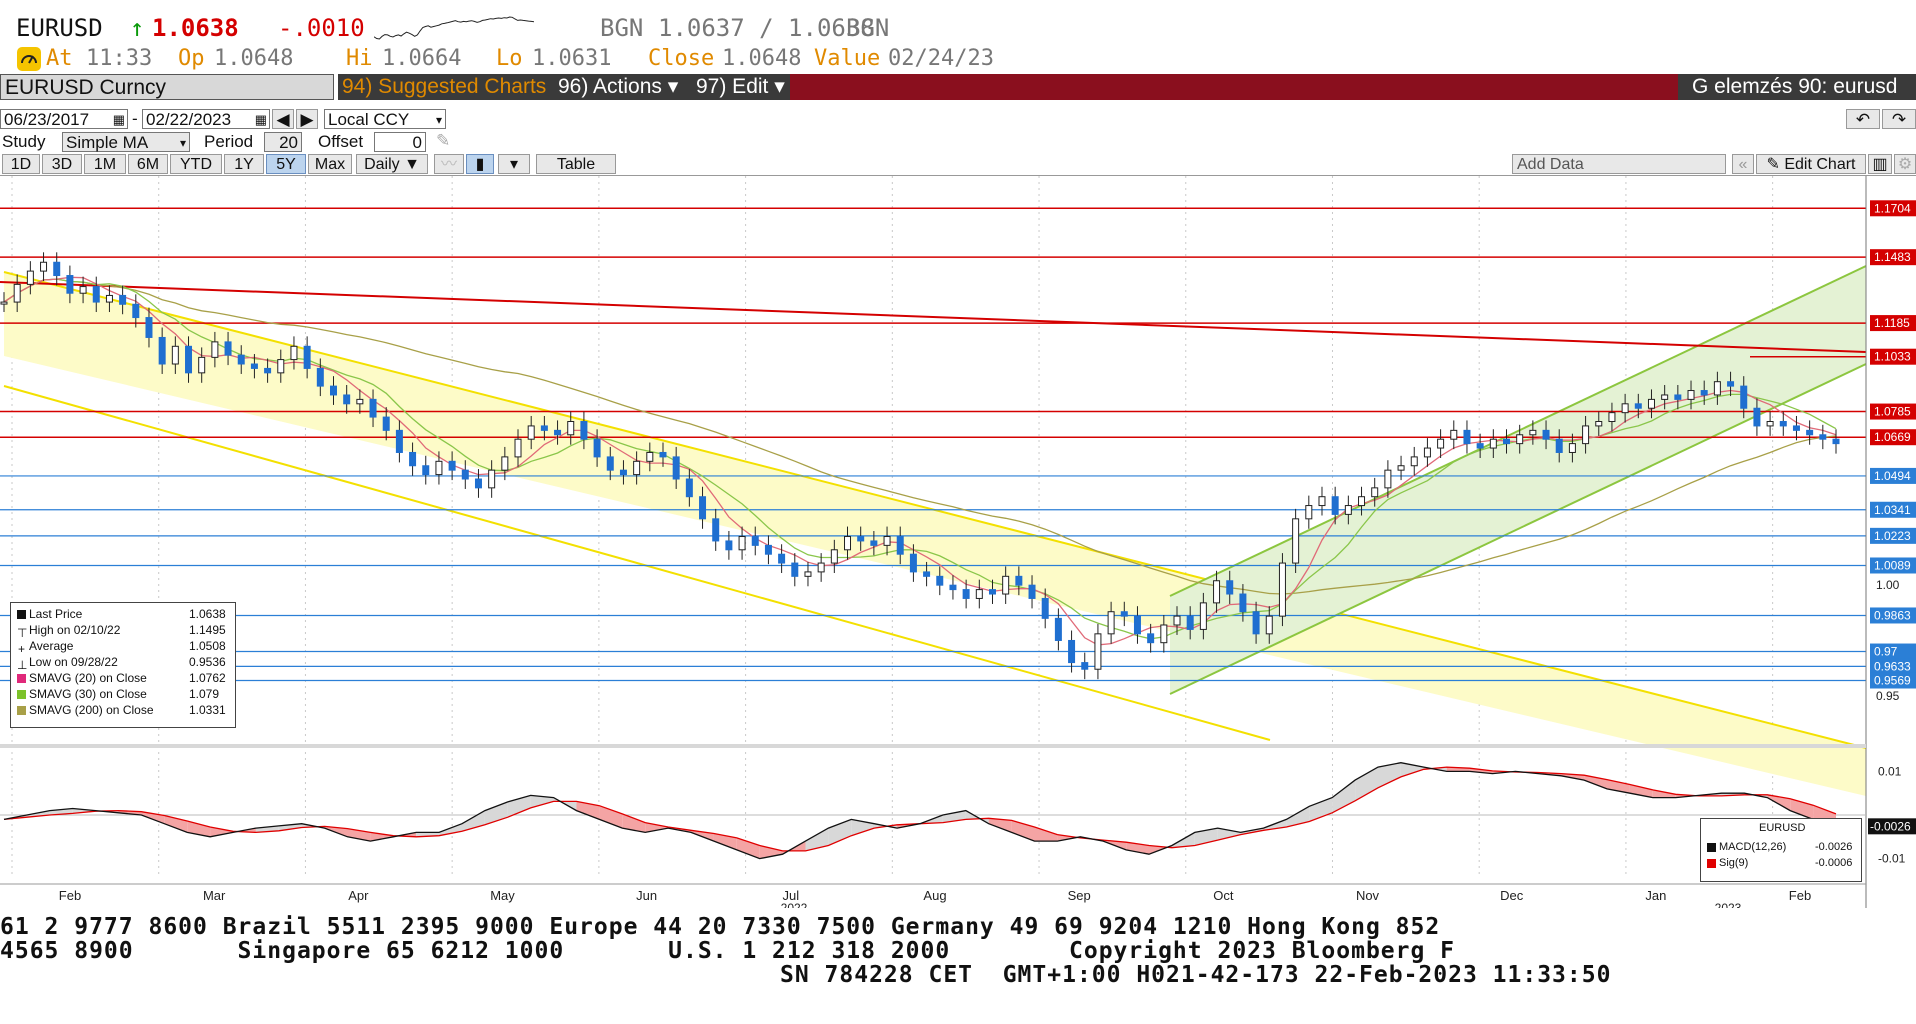  I want to click on macd-legend-signal-value: -0.0006, so click(1834, 863).